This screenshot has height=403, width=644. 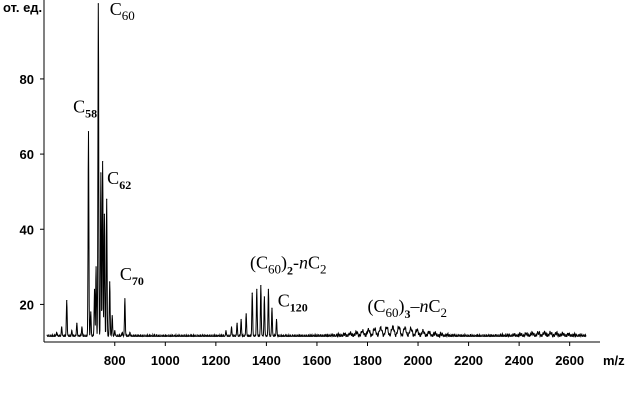 What do you see at coordinates (293, 302) in the screenshot?
I see `peak-annotation: C120` at bounding box center [293, 302].